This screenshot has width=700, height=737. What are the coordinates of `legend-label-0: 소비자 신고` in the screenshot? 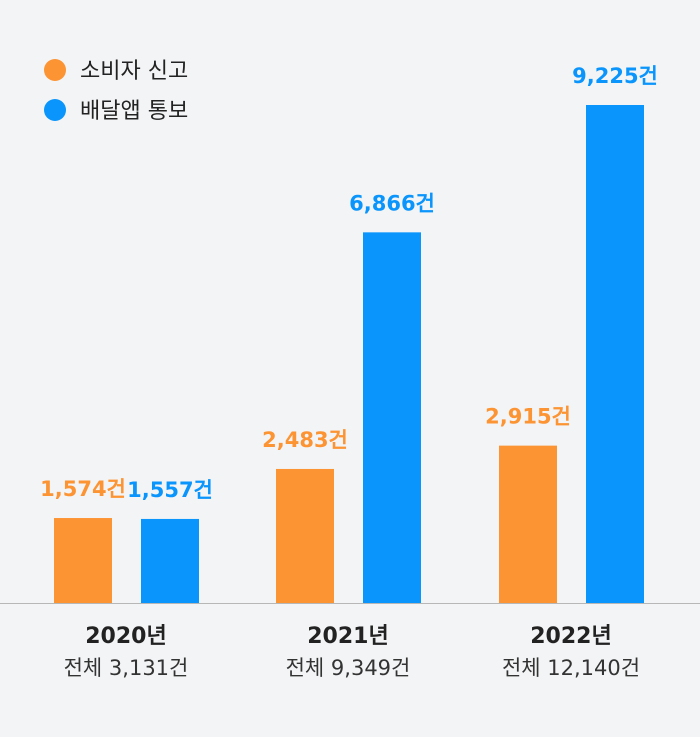 It's located at (134, 71).